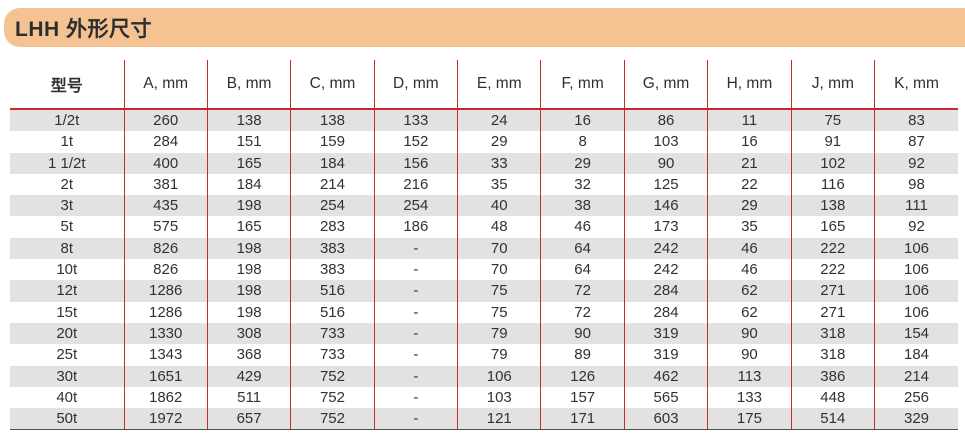 Image resolution: width=965 pixels, height=444 pixels. I want to click on dimension-cell: 514, so click(832, 419).